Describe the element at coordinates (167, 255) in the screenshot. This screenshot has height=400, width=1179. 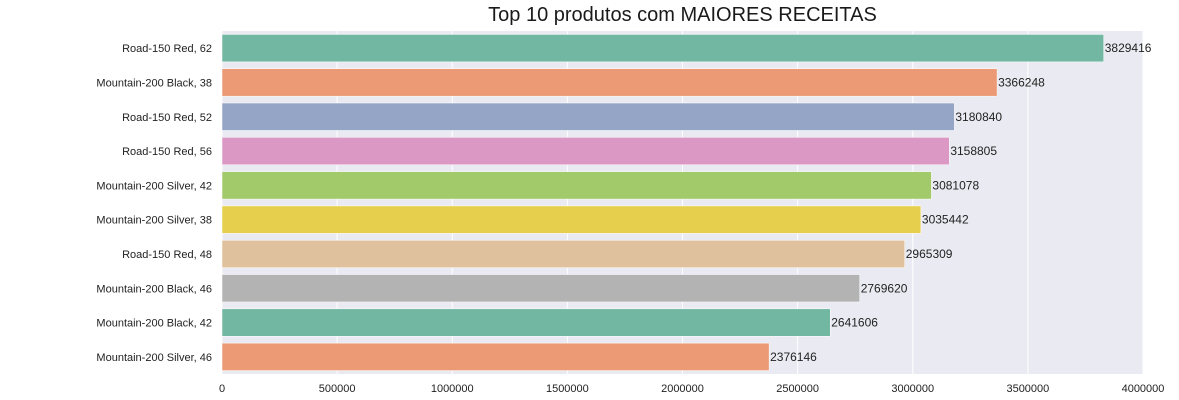
I see `category-label: Road-150 Red, 48` at that location.